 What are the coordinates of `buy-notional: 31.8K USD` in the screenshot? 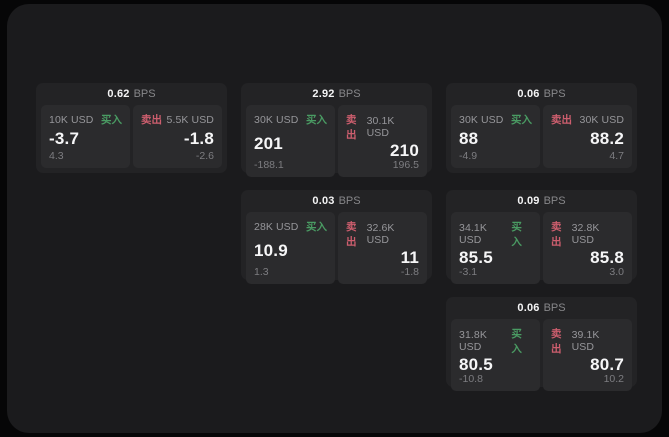 It's located at (473, 341).